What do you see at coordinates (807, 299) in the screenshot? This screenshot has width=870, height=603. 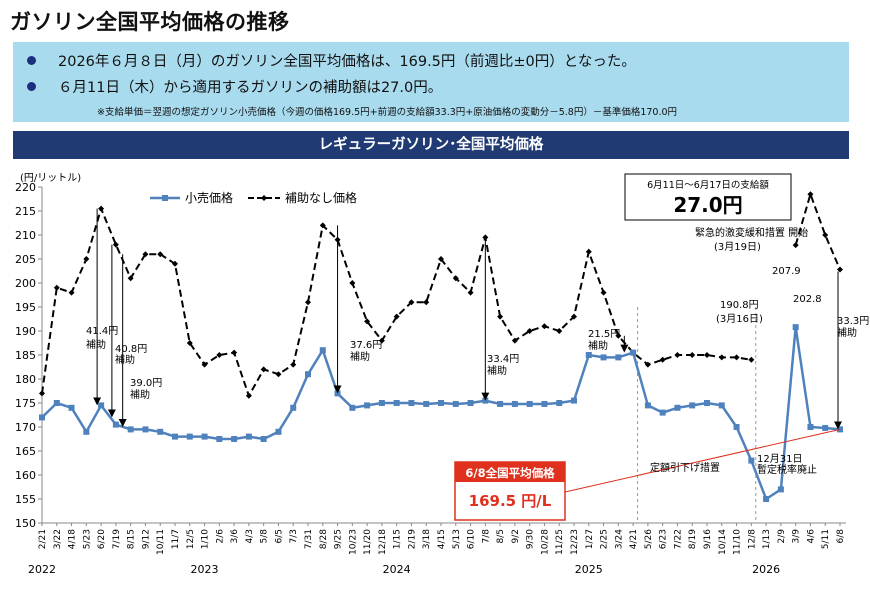 I see `annotation-label: 202.8` at bounding box center [807, 299].